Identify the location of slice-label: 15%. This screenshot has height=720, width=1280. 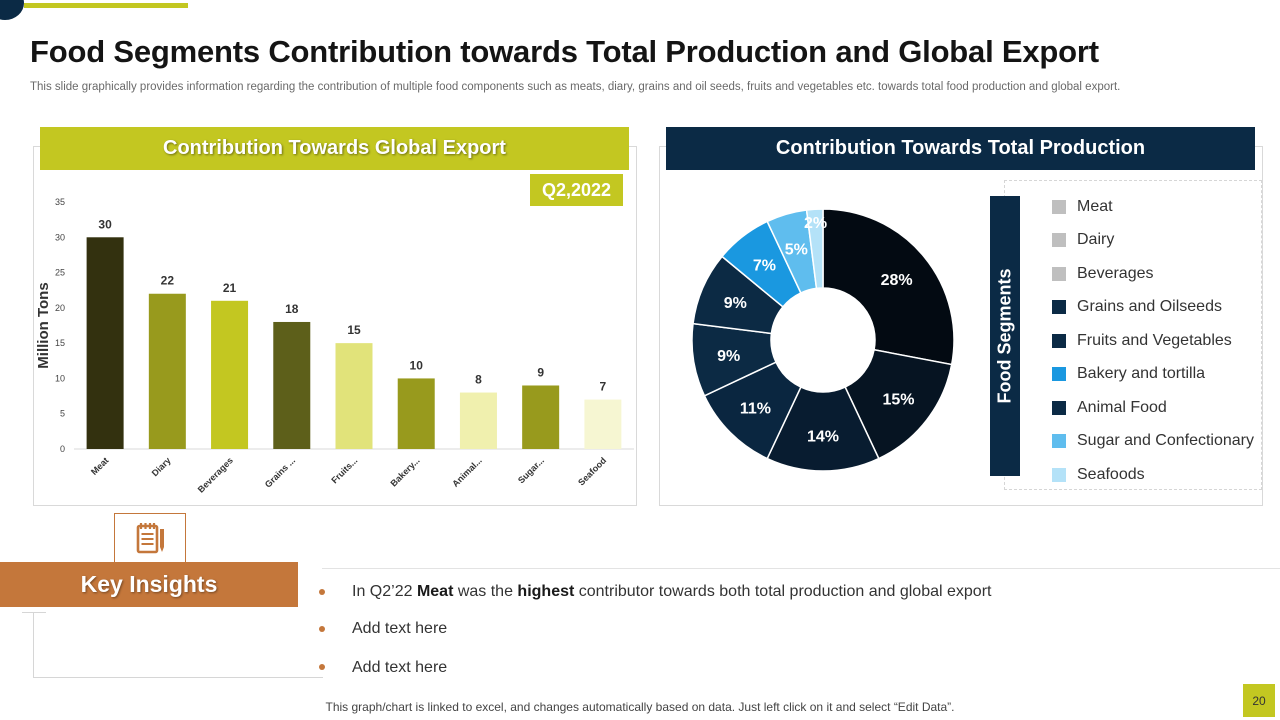
(898, 400).